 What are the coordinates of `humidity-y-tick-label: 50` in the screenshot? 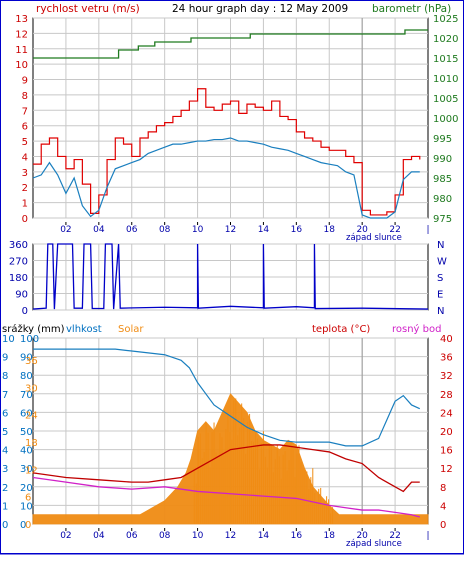 It's located at (26, 432).